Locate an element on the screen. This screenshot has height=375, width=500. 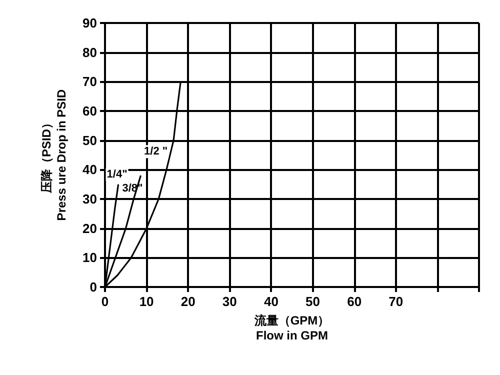
y-tick-label: 40 is located at coordinates (89, 170).